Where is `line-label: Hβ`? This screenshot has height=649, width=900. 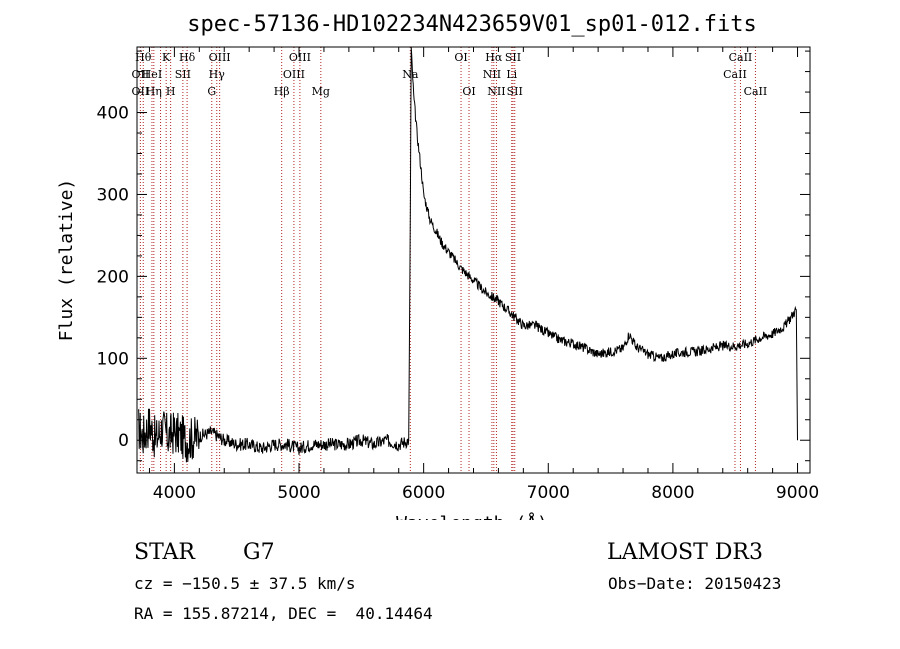 line-label: Hβ is located at coordinates (282, 91).